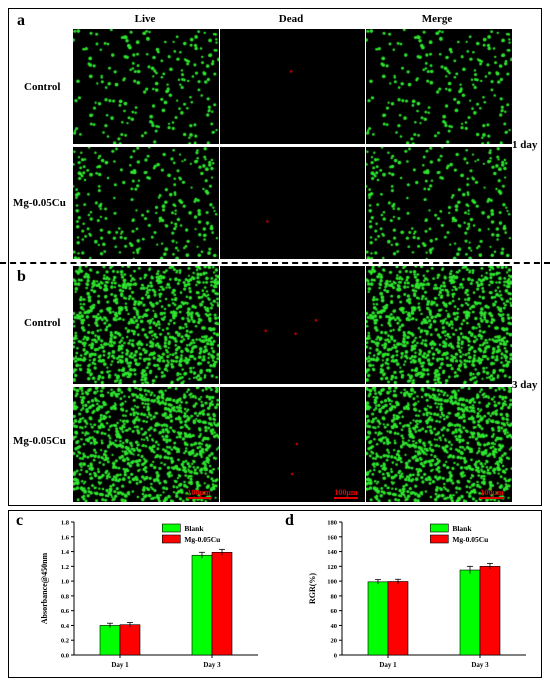 The width and height of the screenshot is (550, 684). What do you see at coordinates (332, 582) in the screenshot?
I see `y-tick-label: 100` at bounding box center [332, 582].